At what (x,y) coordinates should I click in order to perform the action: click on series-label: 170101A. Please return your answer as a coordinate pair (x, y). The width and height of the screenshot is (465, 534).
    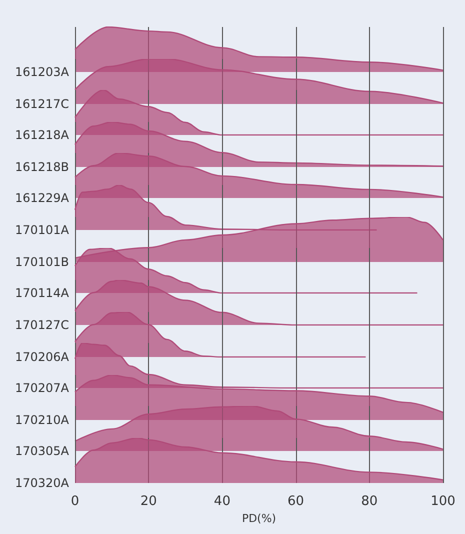
    Looking at the image, I should click on (41, 230).